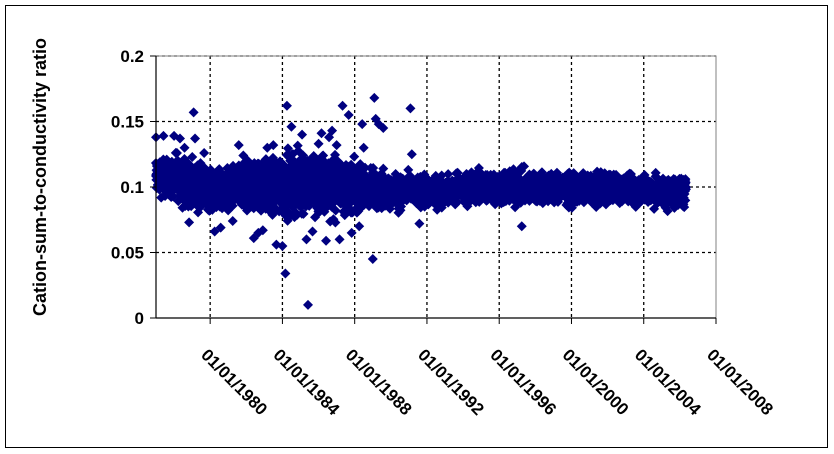  What do you see at coordinates (132, 187) in the screenshot?
I see `y-tick-label: 0.1` at bounding box center [132, 187].